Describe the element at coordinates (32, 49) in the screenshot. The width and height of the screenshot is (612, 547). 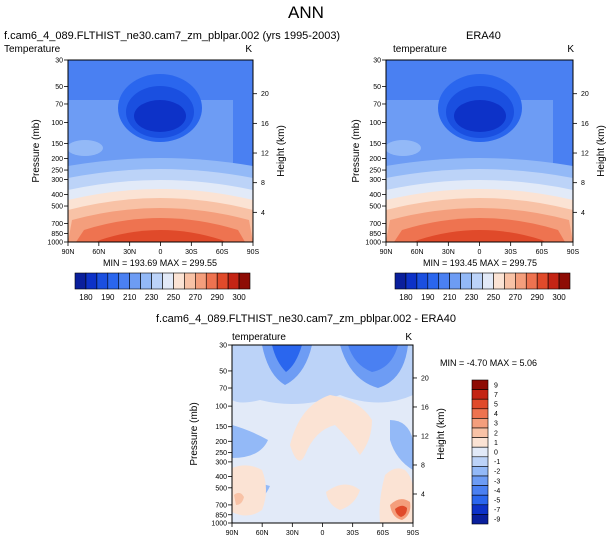
I see `panel-1-field-label: Temperature` at that location.